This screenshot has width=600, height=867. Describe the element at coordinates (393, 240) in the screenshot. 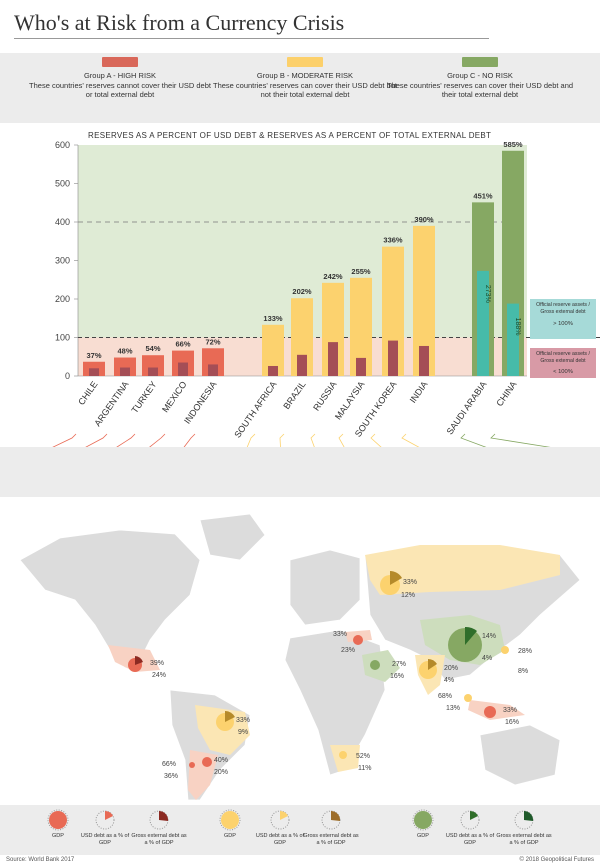

I see `bar-value-label: 336%` at that location.